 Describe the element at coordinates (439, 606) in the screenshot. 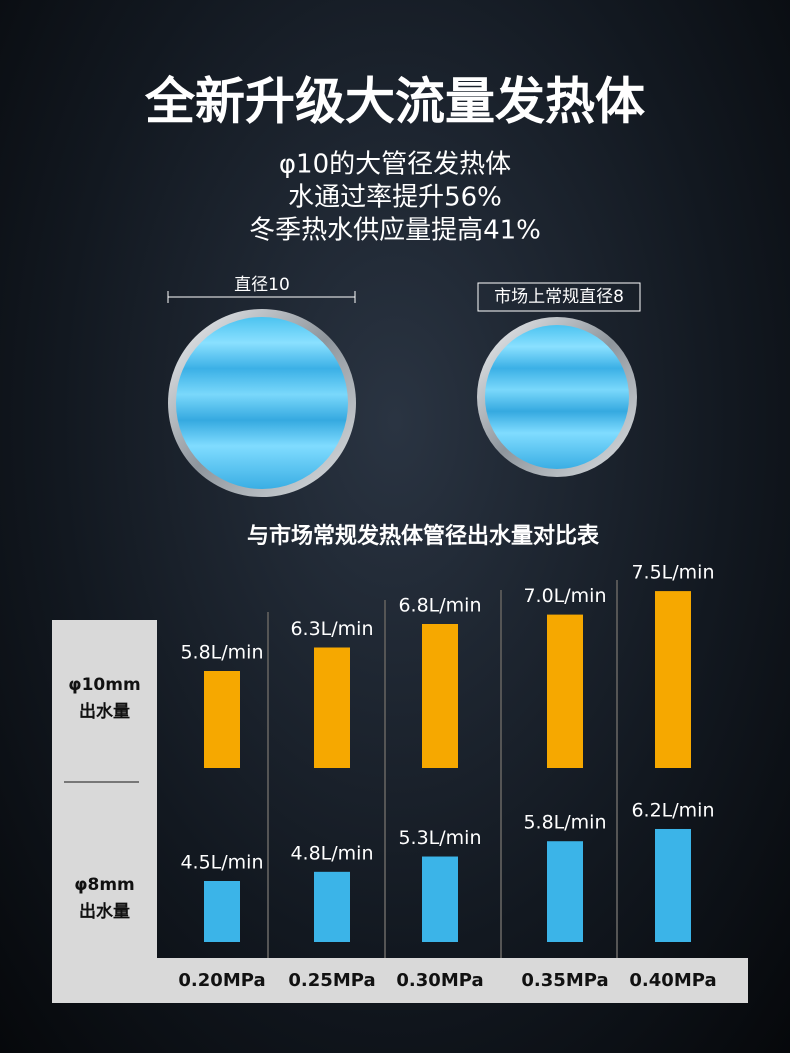

I see `value-label: 6.8L/min` at that location.